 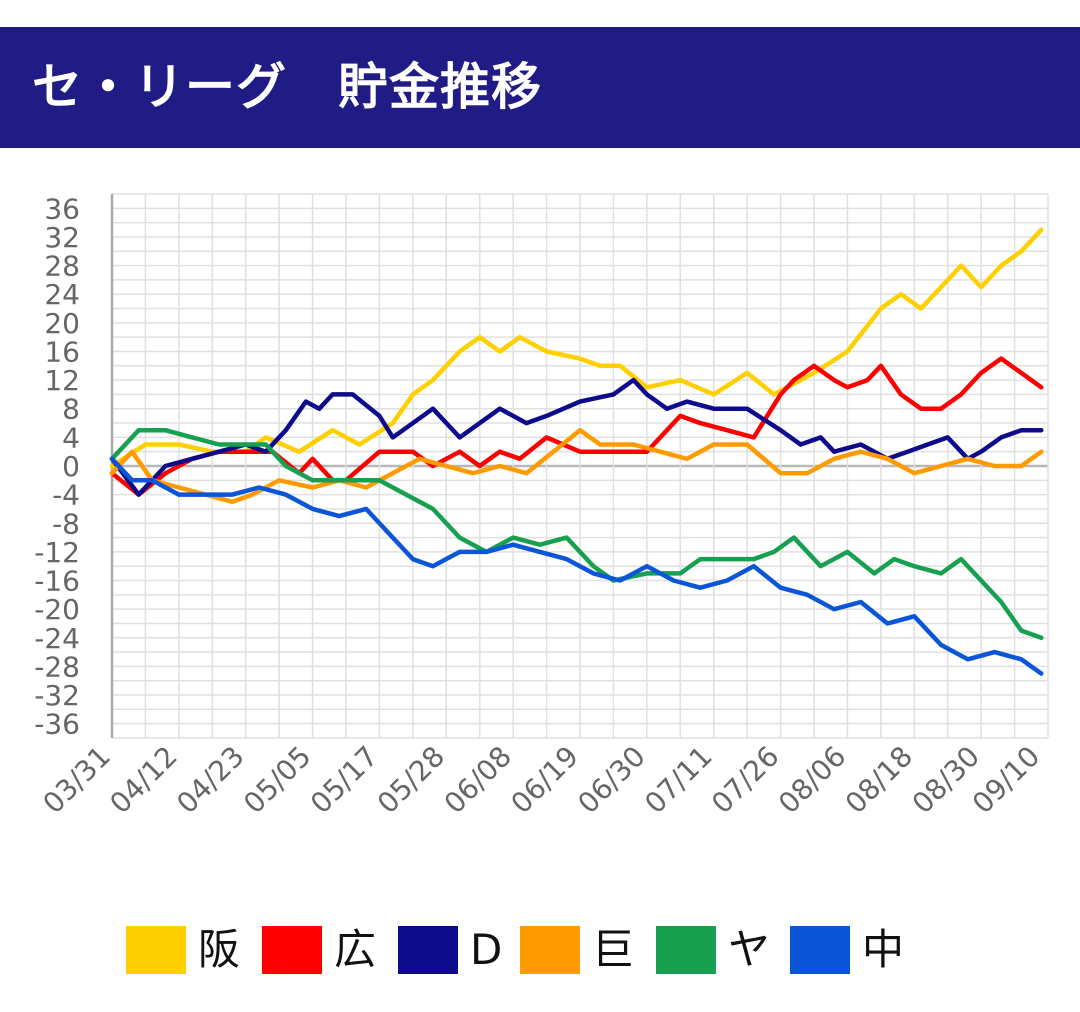 I want to click on y-tick-label: 0, so click(x=71, y=466).